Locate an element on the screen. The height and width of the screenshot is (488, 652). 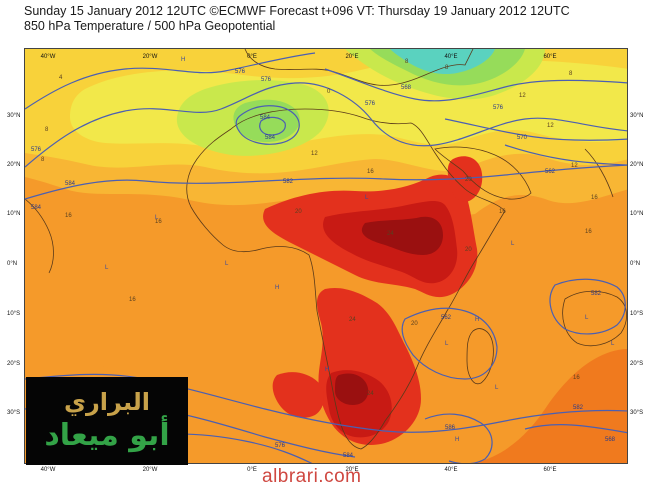
india-coastline is located at coordinates (599, 173).